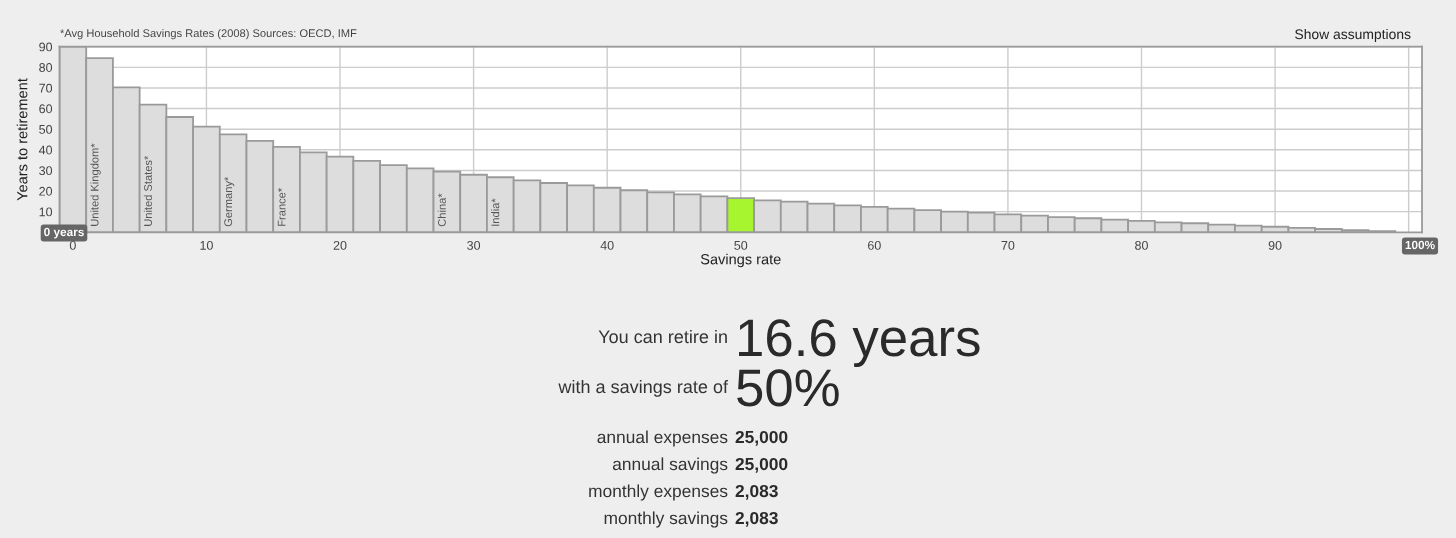  Describe the element at coordinates (474, 245) in the screenshot. I see `x-tick-label: 30` at that location.